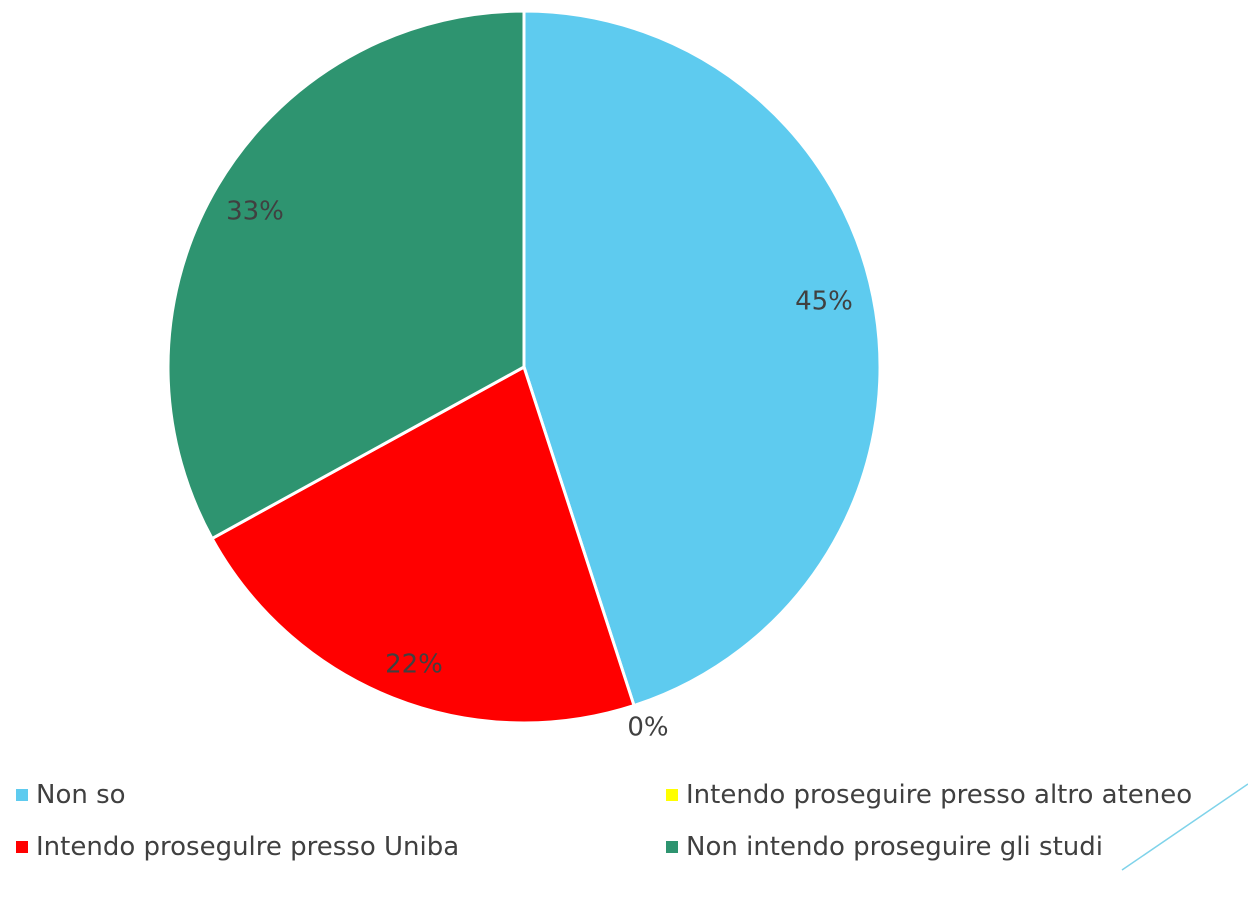  Describe the element at coordinates (414, 665) in the screenshot. I see `data-label-2: 22%` at that location.